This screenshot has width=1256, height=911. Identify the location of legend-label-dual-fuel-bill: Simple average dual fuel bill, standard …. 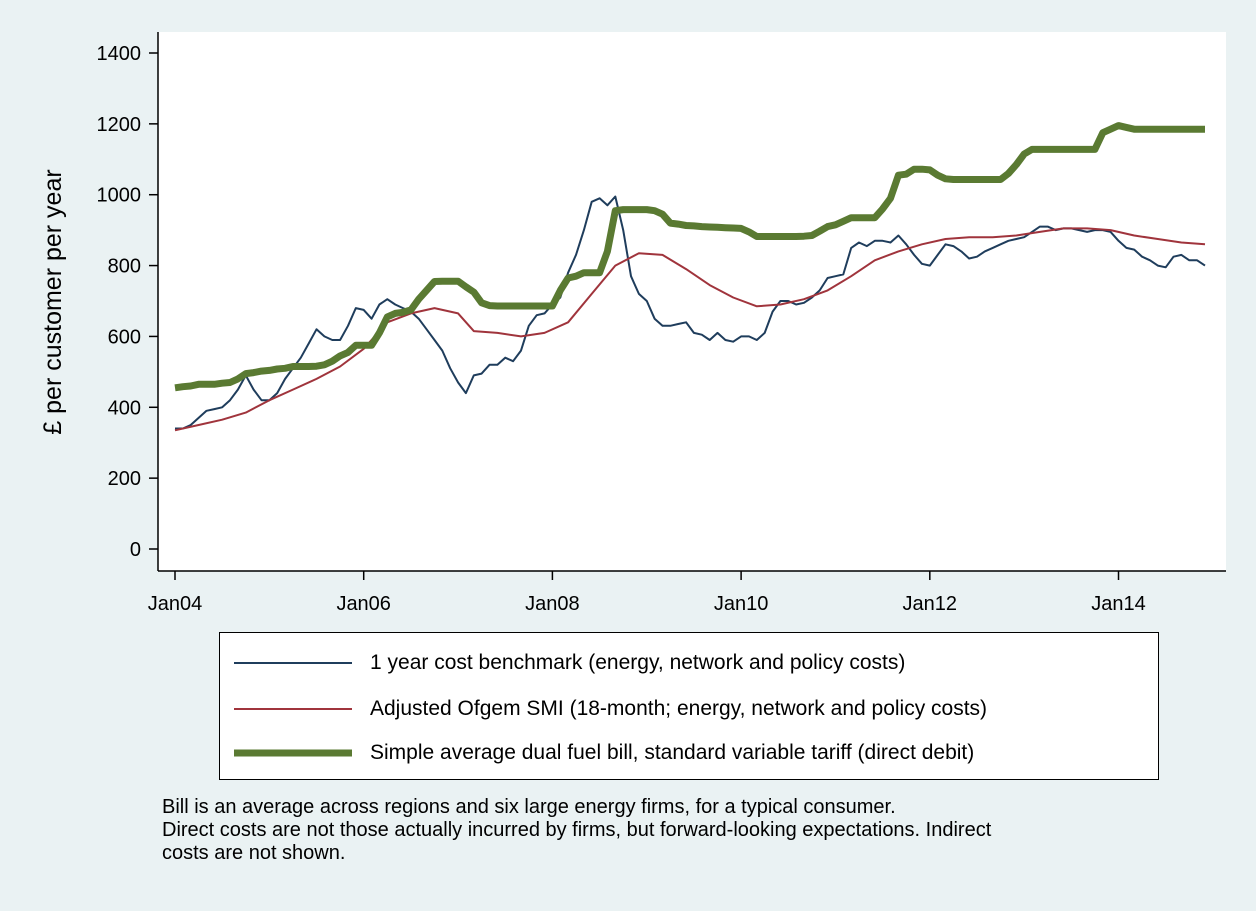
(672, 752).